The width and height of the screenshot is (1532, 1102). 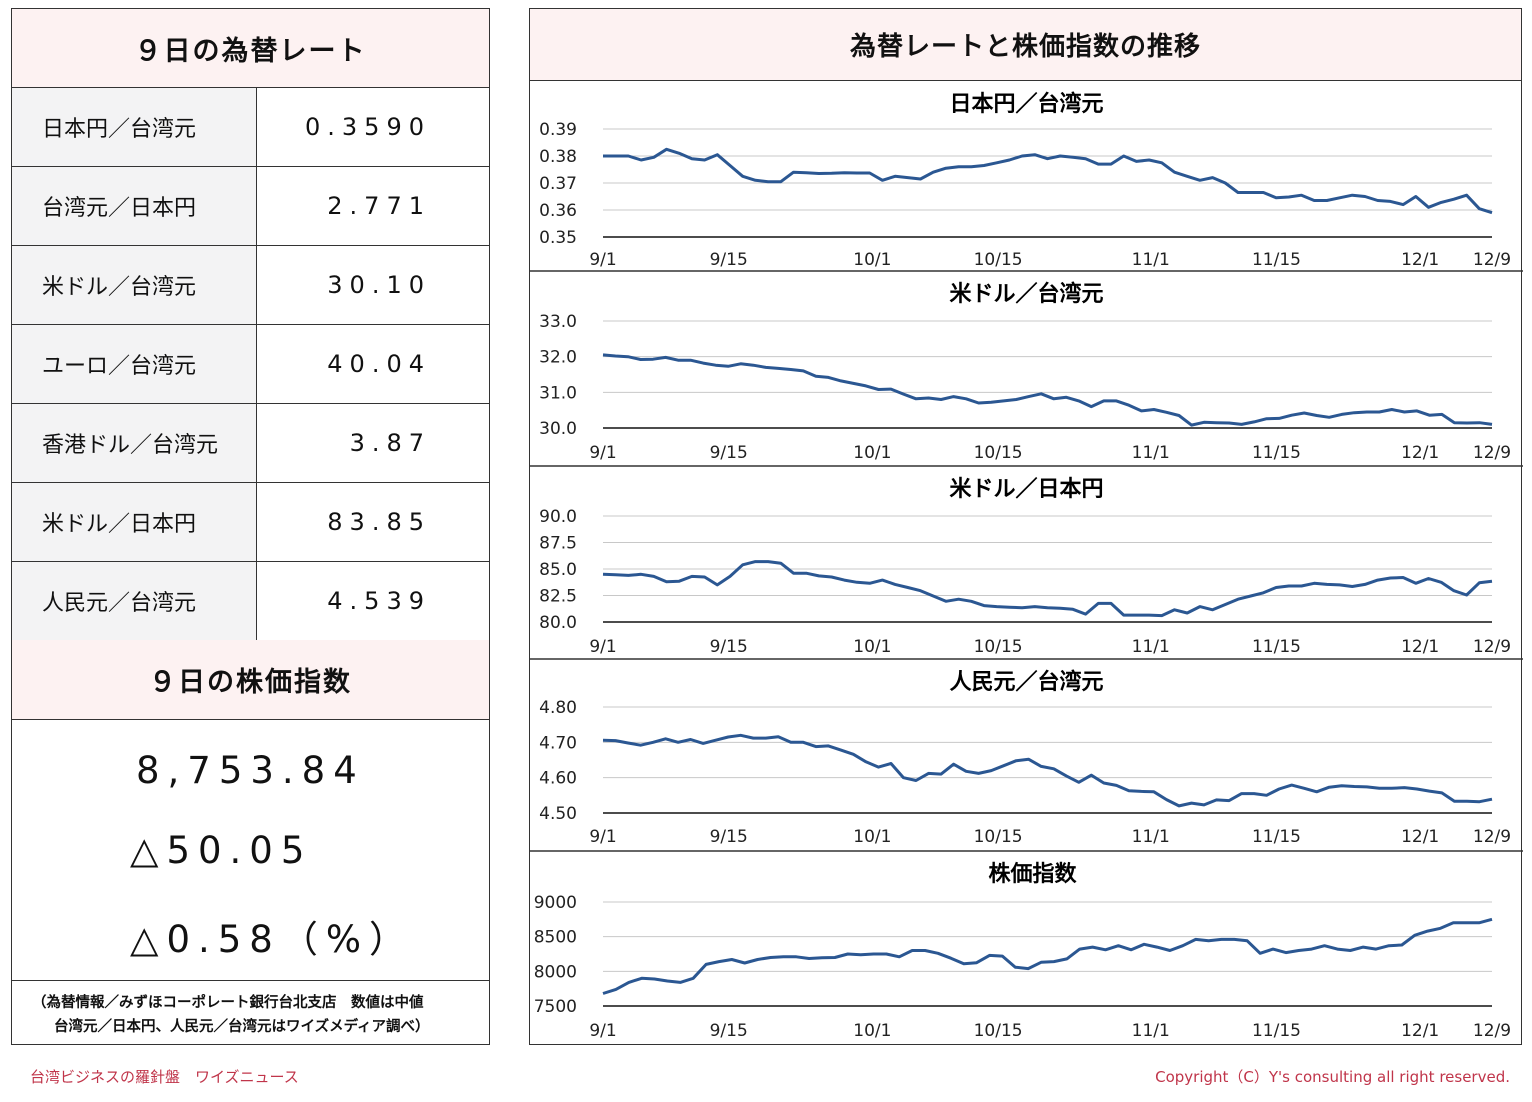 What do you see at coordinates (555, 938) in the screenshot?
I see `y-tick-label: 8500` at bounding box center [555, 938].